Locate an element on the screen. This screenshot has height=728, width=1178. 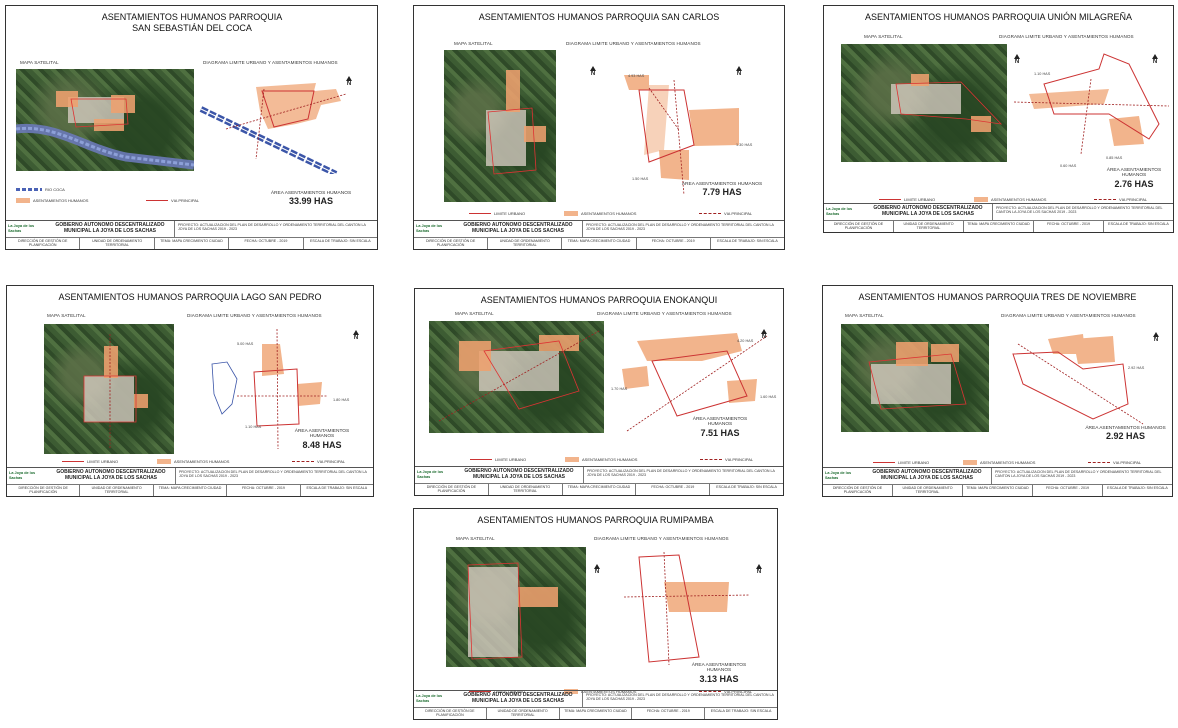
area-value: 7.51 HAS is located at coordinates (720, 432).